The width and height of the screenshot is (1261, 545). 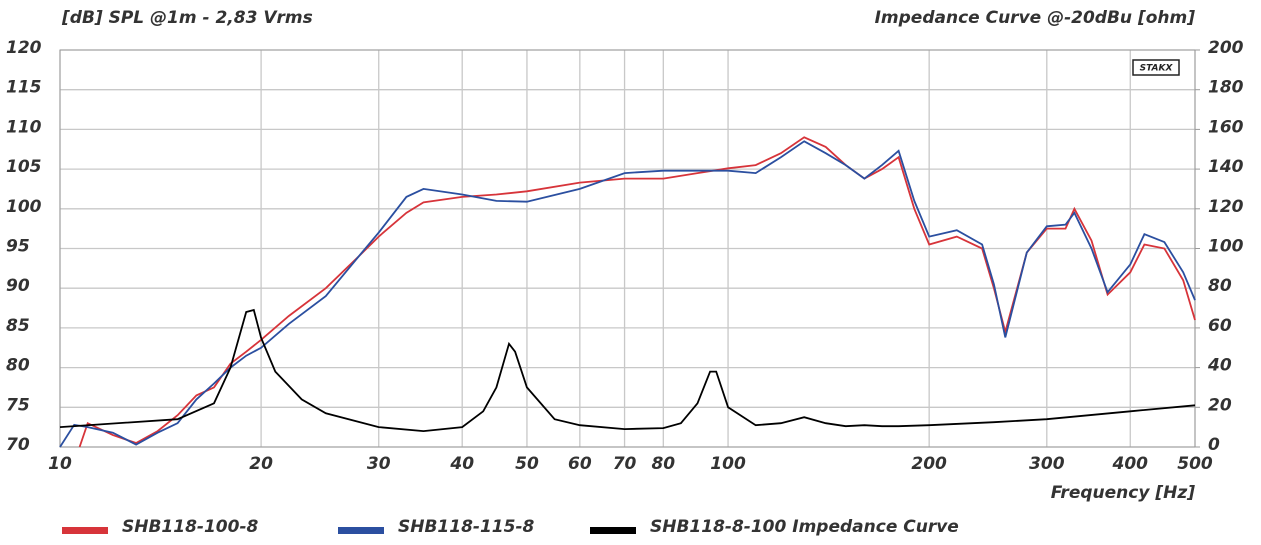 I want to click on y-tick-label: 95, so click(x=18, y=247).